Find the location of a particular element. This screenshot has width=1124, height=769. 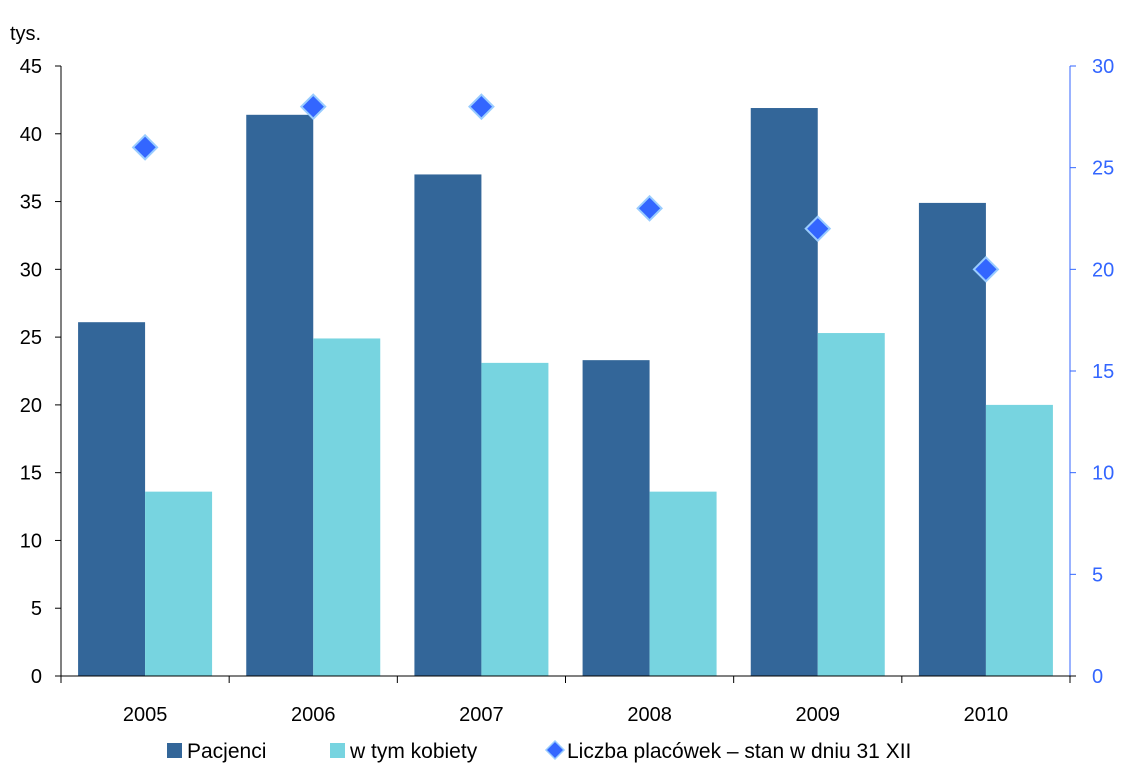

left-tick-label: 30 is located at coordinates (31, 270).